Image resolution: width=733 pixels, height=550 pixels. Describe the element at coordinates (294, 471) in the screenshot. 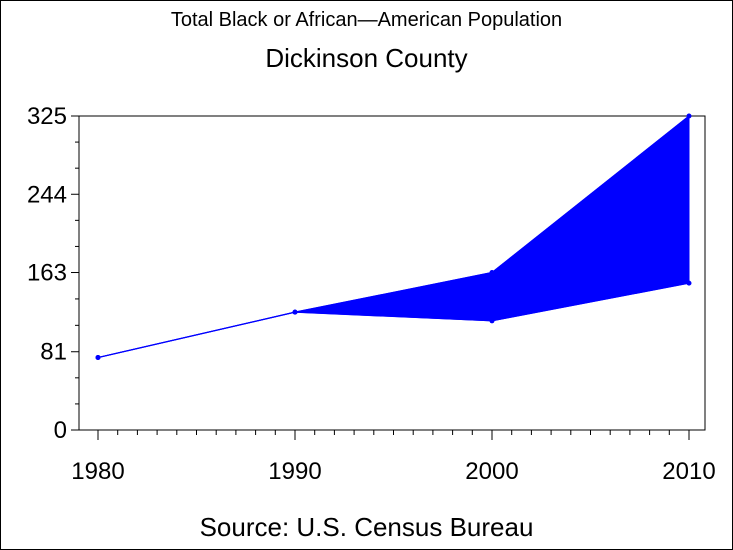

I see `x-tick-label: 1990` at that location.